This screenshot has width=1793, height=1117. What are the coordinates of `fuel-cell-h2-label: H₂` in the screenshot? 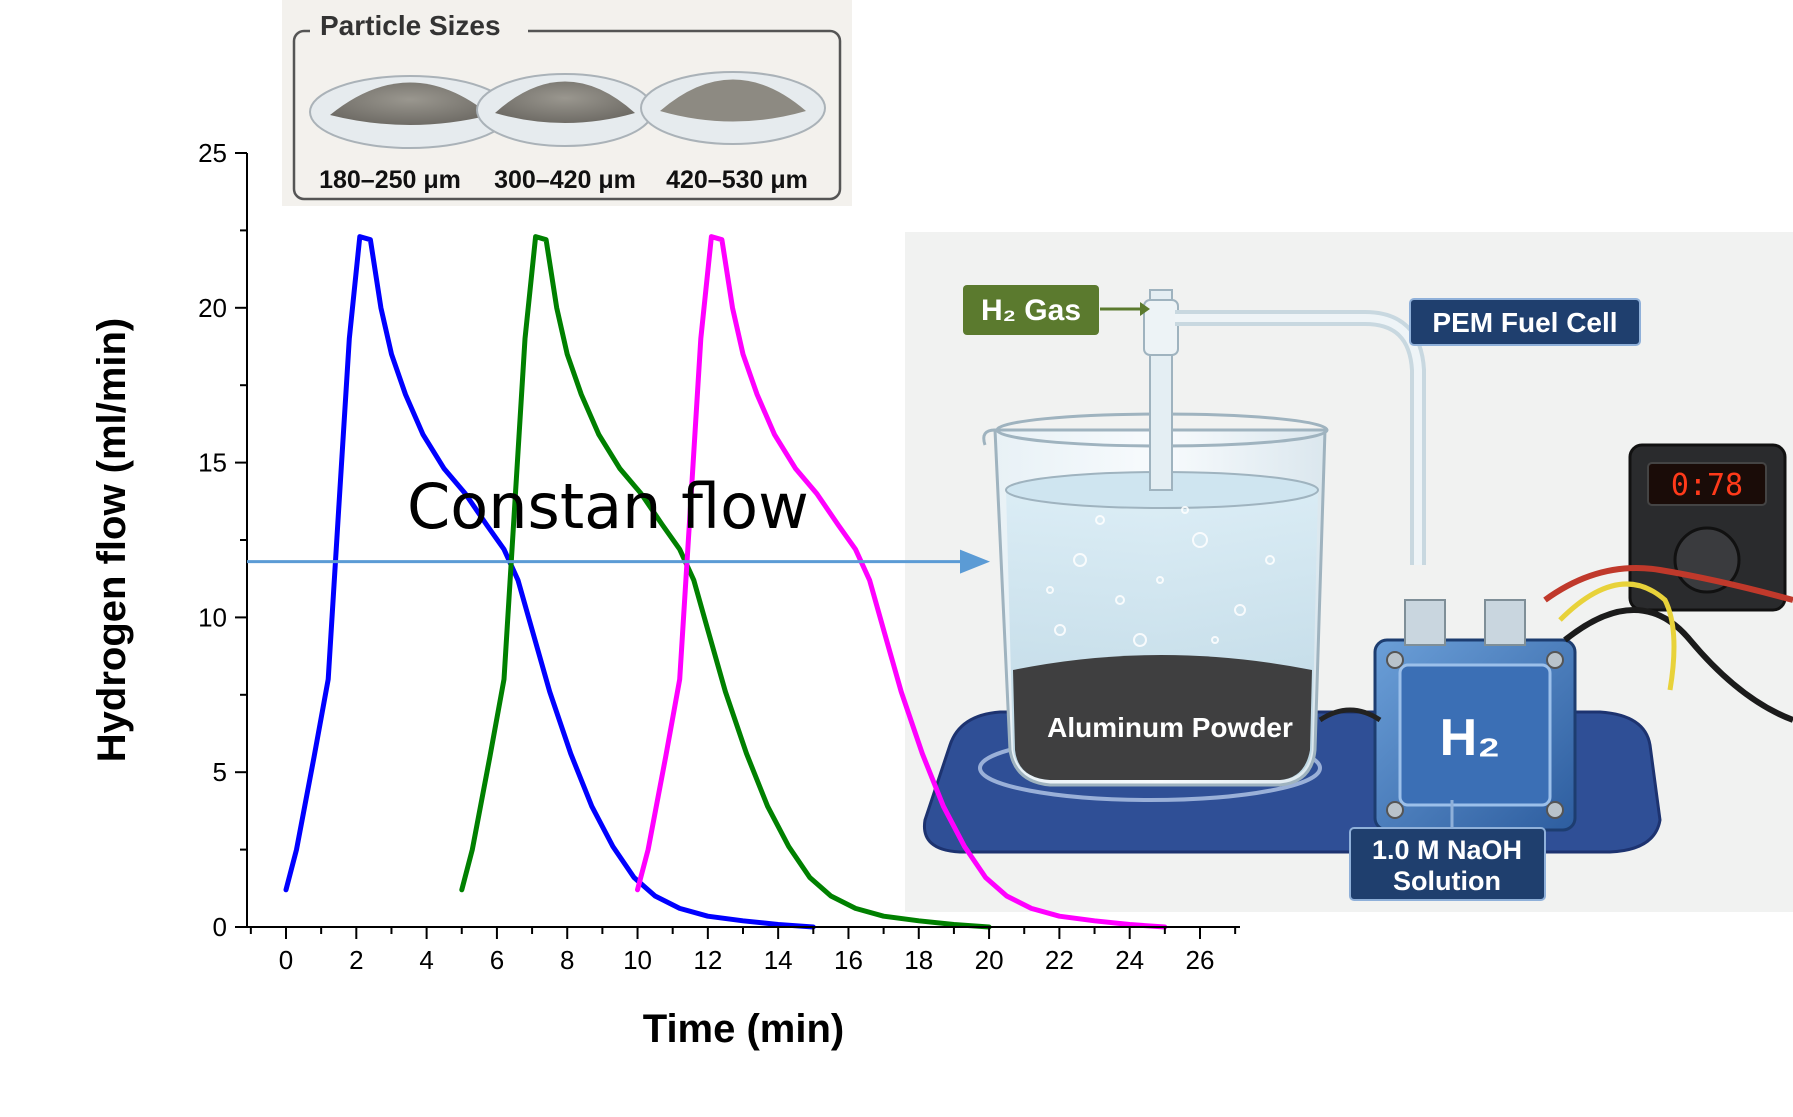 It's located at (1470, 738).